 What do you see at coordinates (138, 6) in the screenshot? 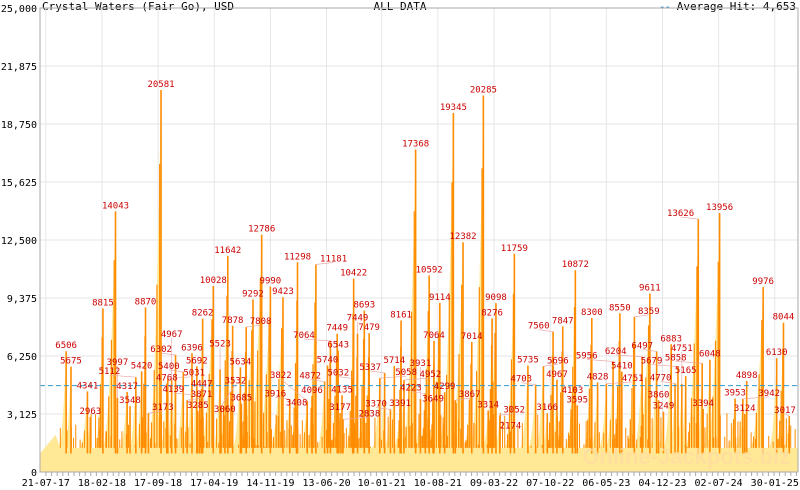
I see `chart-title: Crystal Waters (Fair Go), USD` at bounding box center [138, 6].